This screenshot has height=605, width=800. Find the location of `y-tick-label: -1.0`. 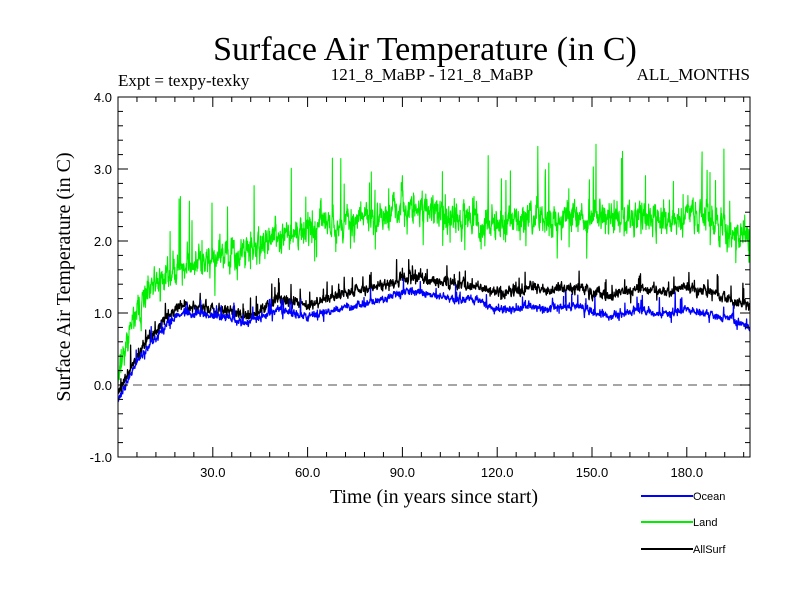

y-tick-label: -1.0 is located at coordinates (101, 457).